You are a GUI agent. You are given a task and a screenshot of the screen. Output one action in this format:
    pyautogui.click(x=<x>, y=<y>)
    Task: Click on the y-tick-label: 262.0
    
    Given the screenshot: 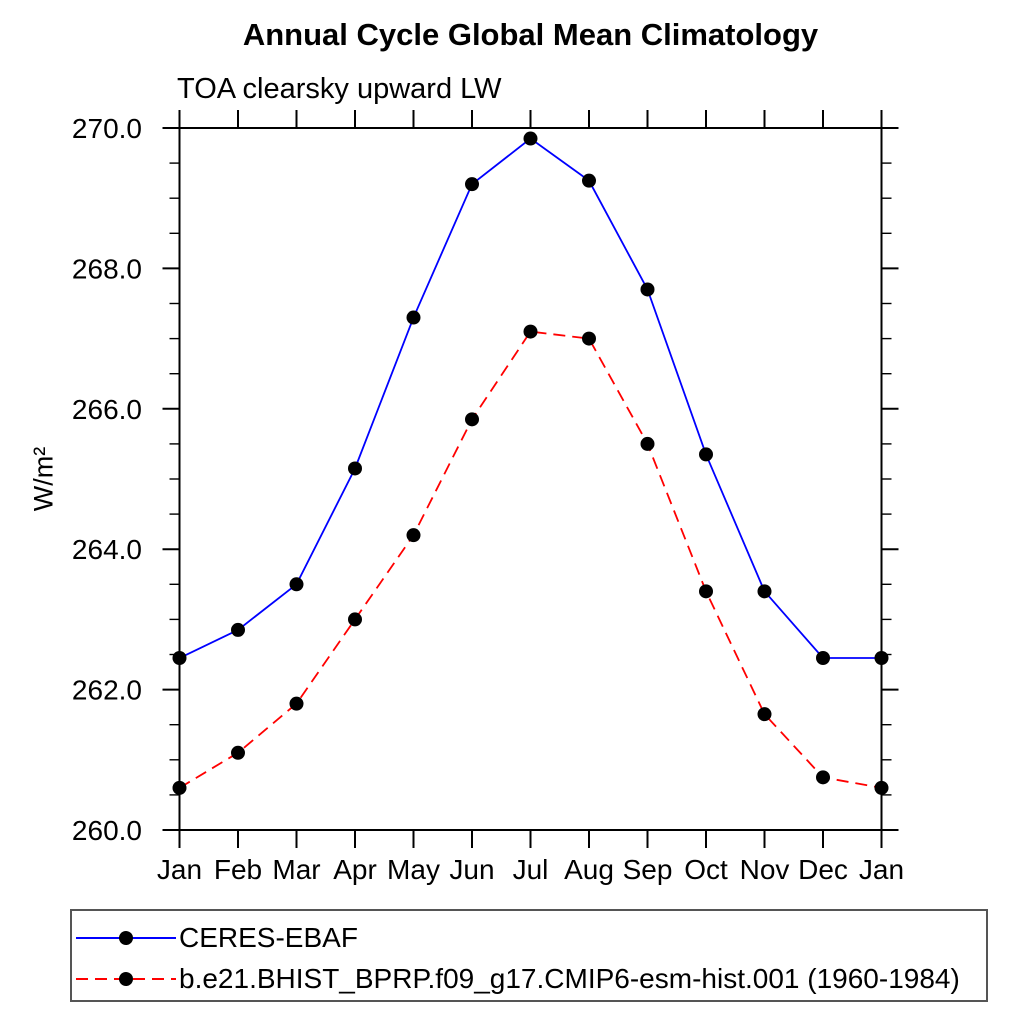 What is the action you would take?
    pyautogui.click(x=107, y=690)
    